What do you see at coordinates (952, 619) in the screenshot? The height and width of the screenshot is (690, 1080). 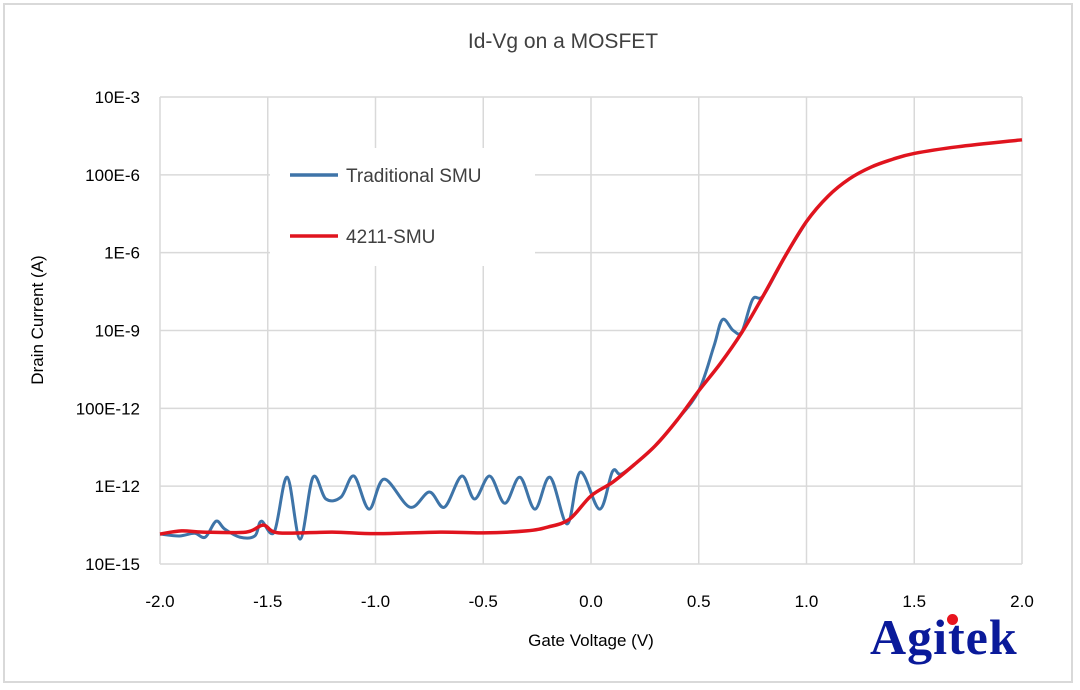 I see `logo-dot` at bounding box center [952, 619].